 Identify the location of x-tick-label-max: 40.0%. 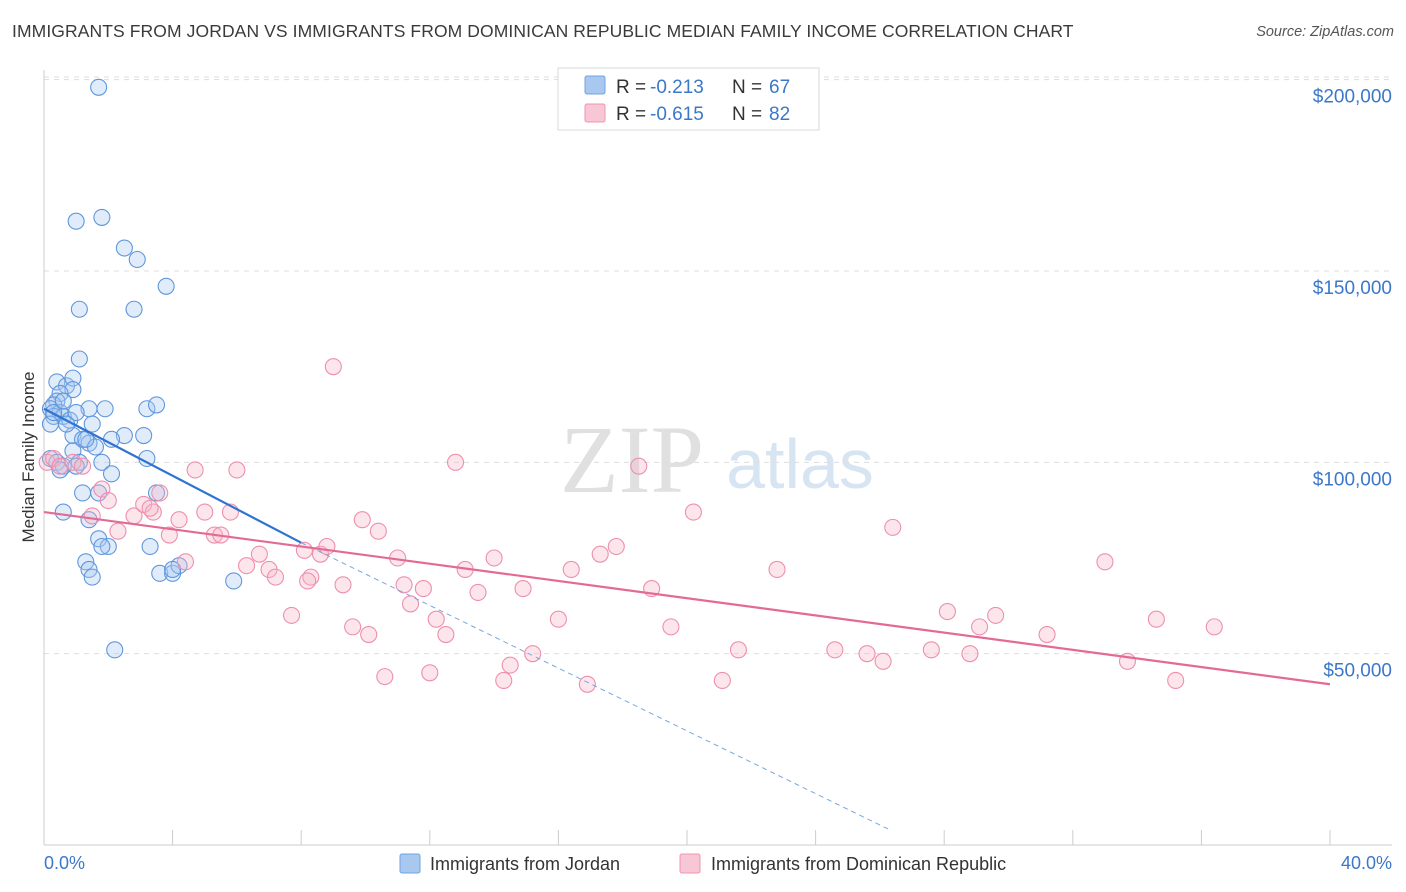
(1366, 863).